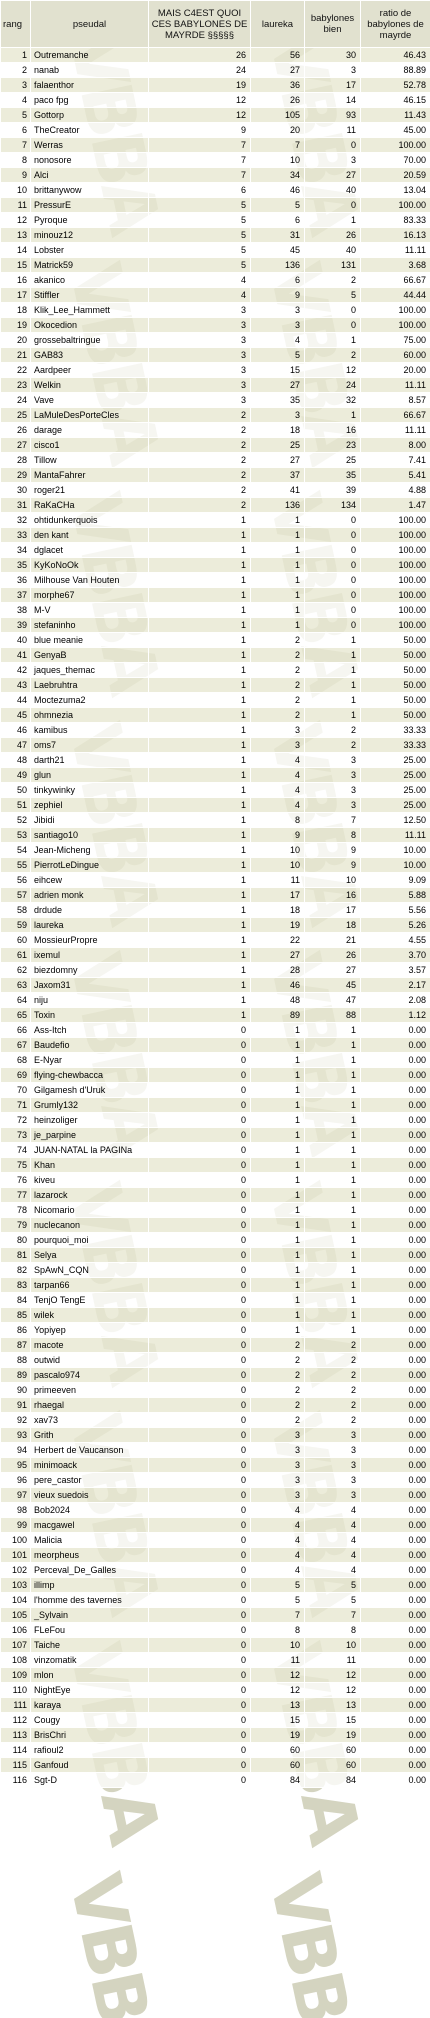 Image resolution: width=430 pixels, height=2018 pixels. I want to click on rank-cell: 26, so click(15, 430).